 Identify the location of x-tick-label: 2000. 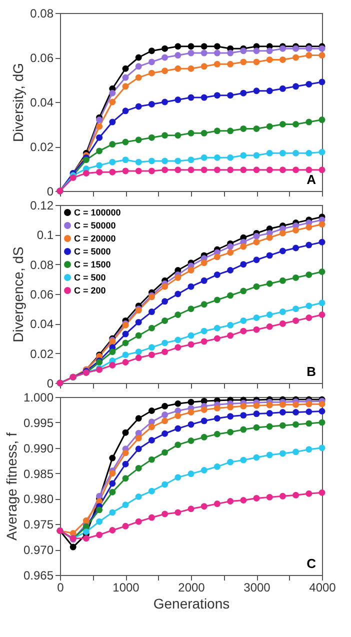
(192, 587).